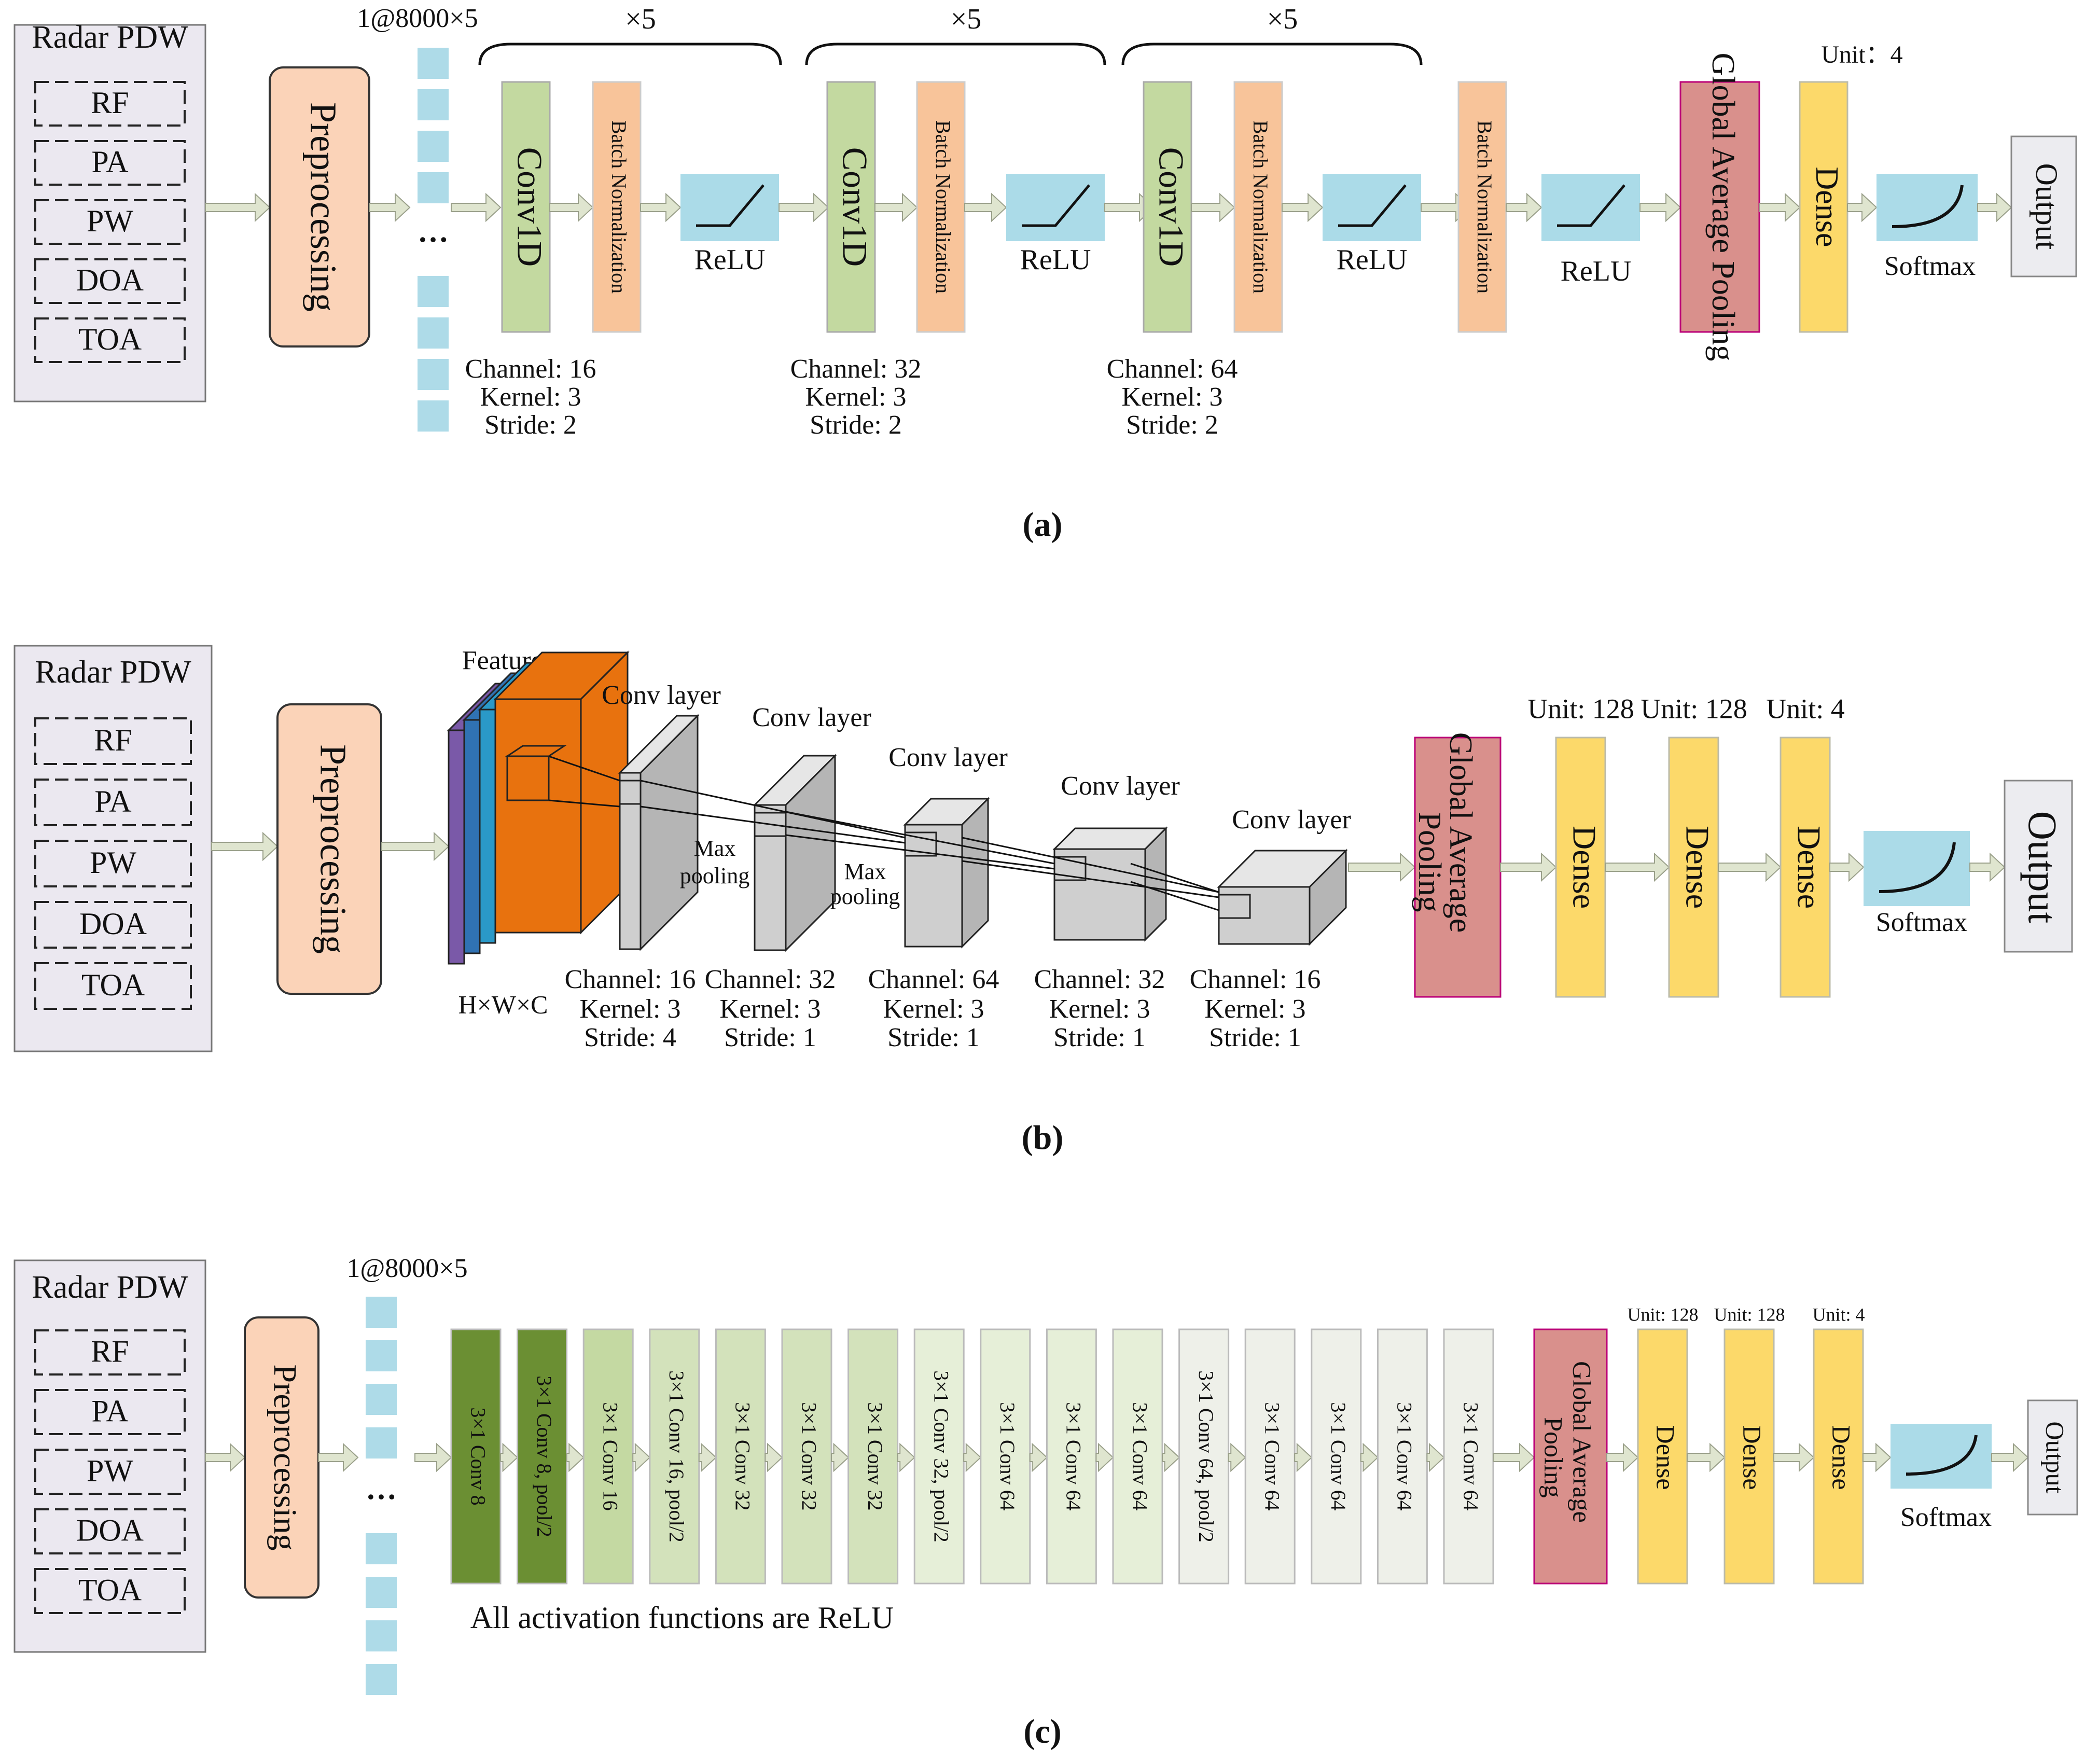 The height and width of the screenshot is (1764, 2085). Describe the element at coordinates (1007, 1456) in the screenshot. I see `c-conv-label-8: 3×1 Conv 64` at that location.